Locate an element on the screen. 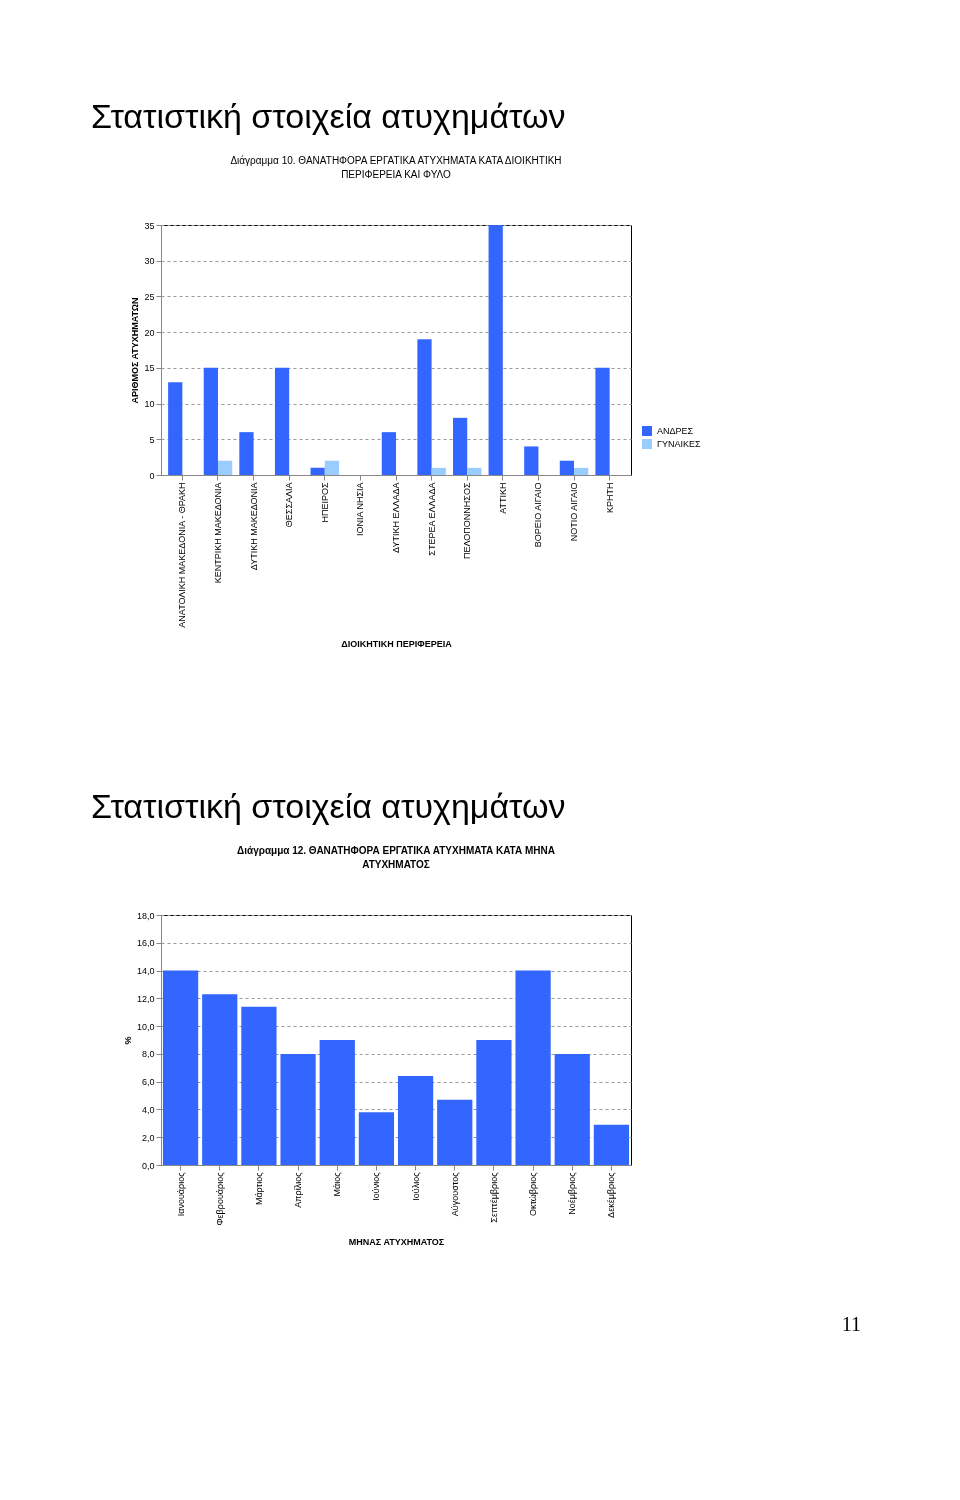 This screenshot has height=1500, width=960. x-tick-label: ΚΡΗΤΗ is located at coordinates (609, 498).